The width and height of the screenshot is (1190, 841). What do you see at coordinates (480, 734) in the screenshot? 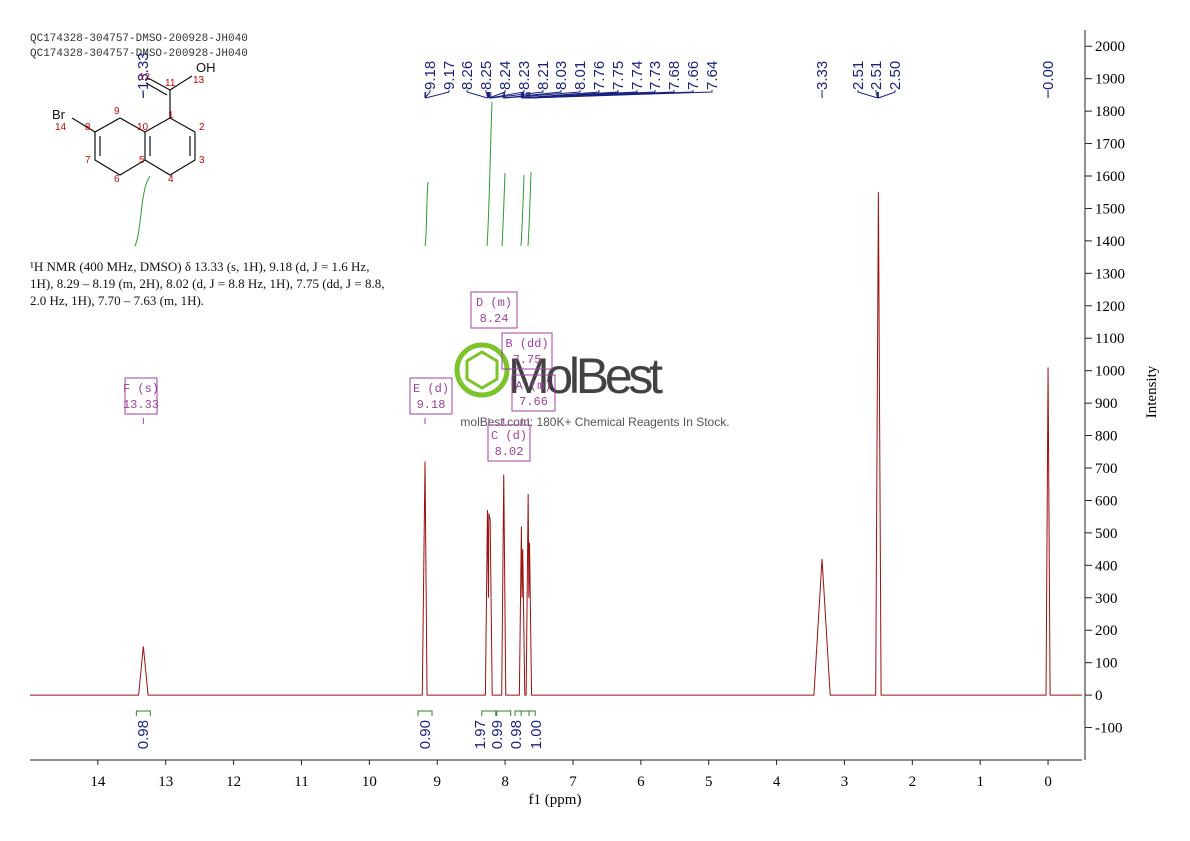
I see `integral-label: 1.97` at bounding box center [480, 734].